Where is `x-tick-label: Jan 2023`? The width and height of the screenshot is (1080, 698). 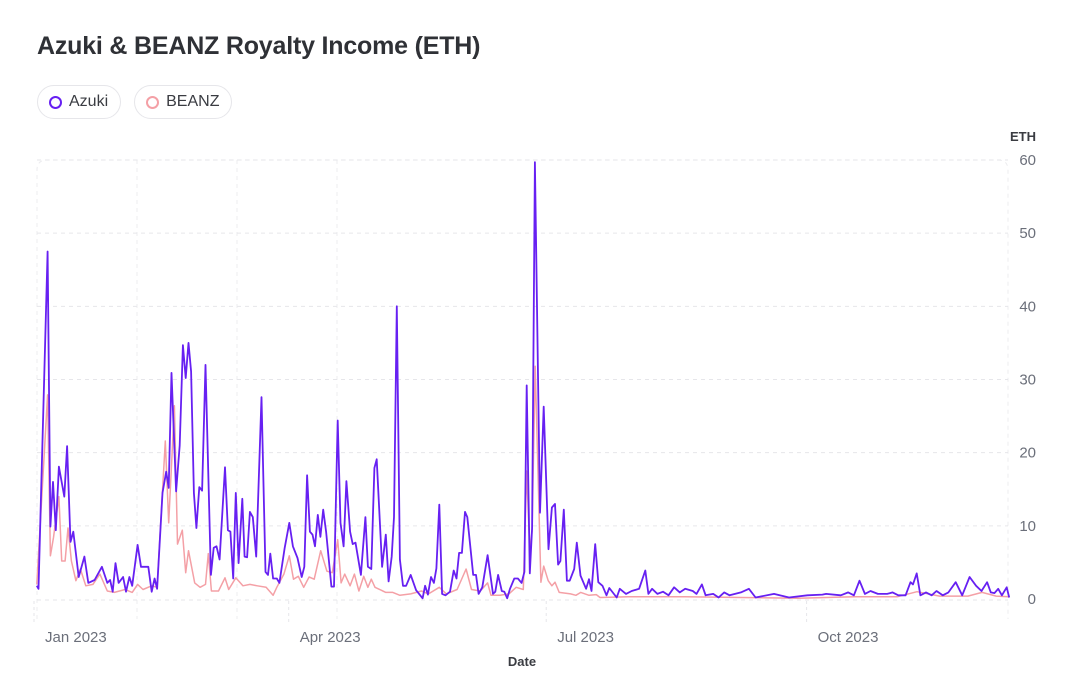
x-tick-label: Jan 2023 is located at coordinates (76, 637).